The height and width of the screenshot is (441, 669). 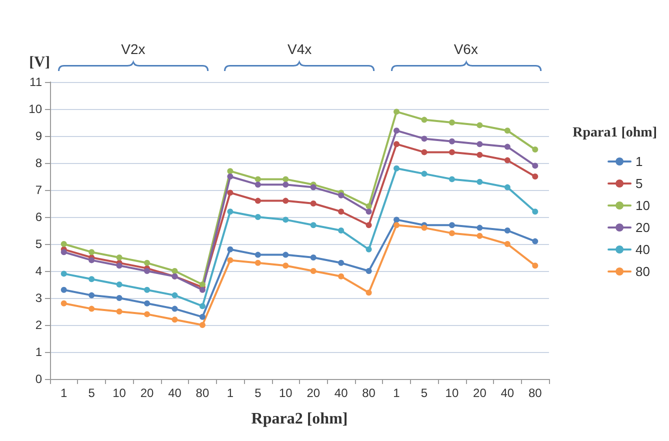 What do you see at coordinates (643, 205) in the screenshot?
I see `legend-label: 10` at bounding box center [643, 205].